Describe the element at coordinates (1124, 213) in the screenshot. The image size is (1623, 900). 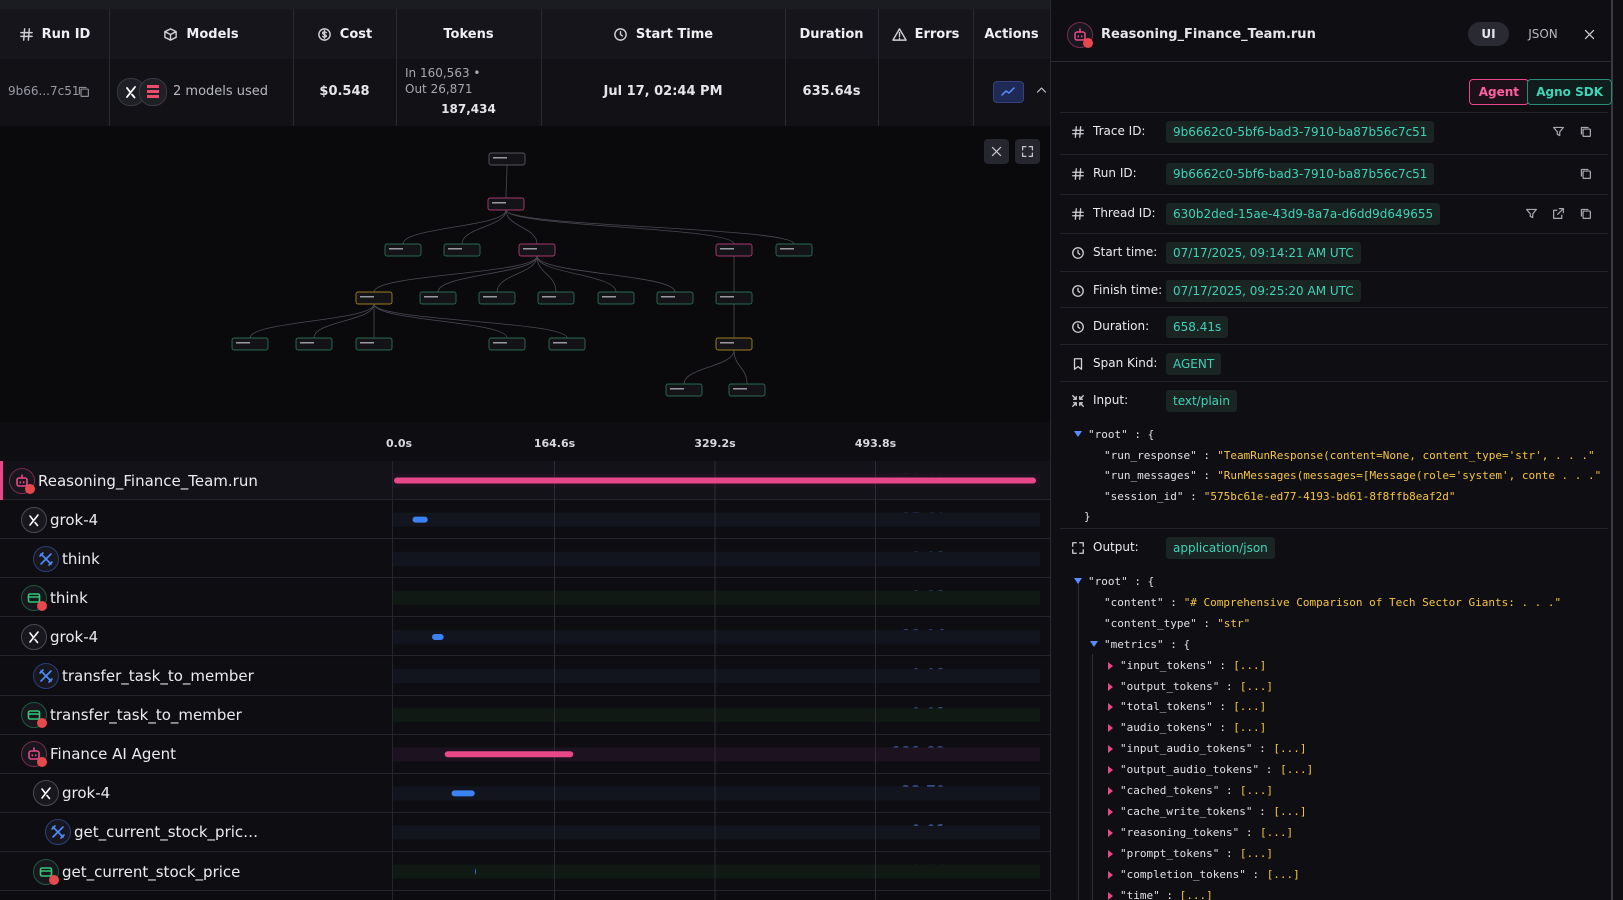
I see `field-label: Thread ID:` at that location.